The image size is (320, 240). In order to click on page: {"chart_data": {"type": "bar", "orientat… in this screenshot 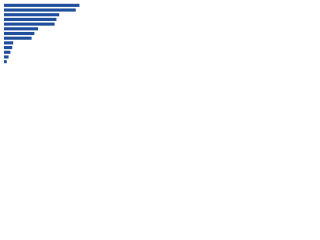, I will do `click(50, 35)`.